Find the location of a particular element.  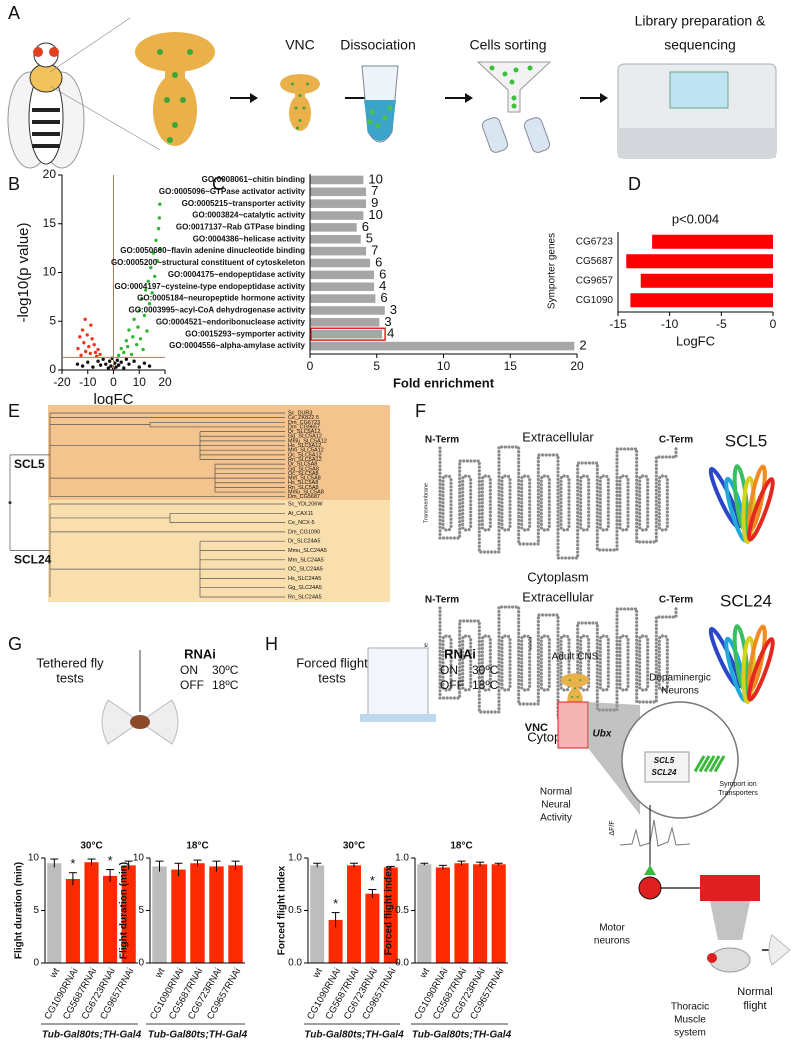

label: Thoracic is located at coordinates (690, 1007).